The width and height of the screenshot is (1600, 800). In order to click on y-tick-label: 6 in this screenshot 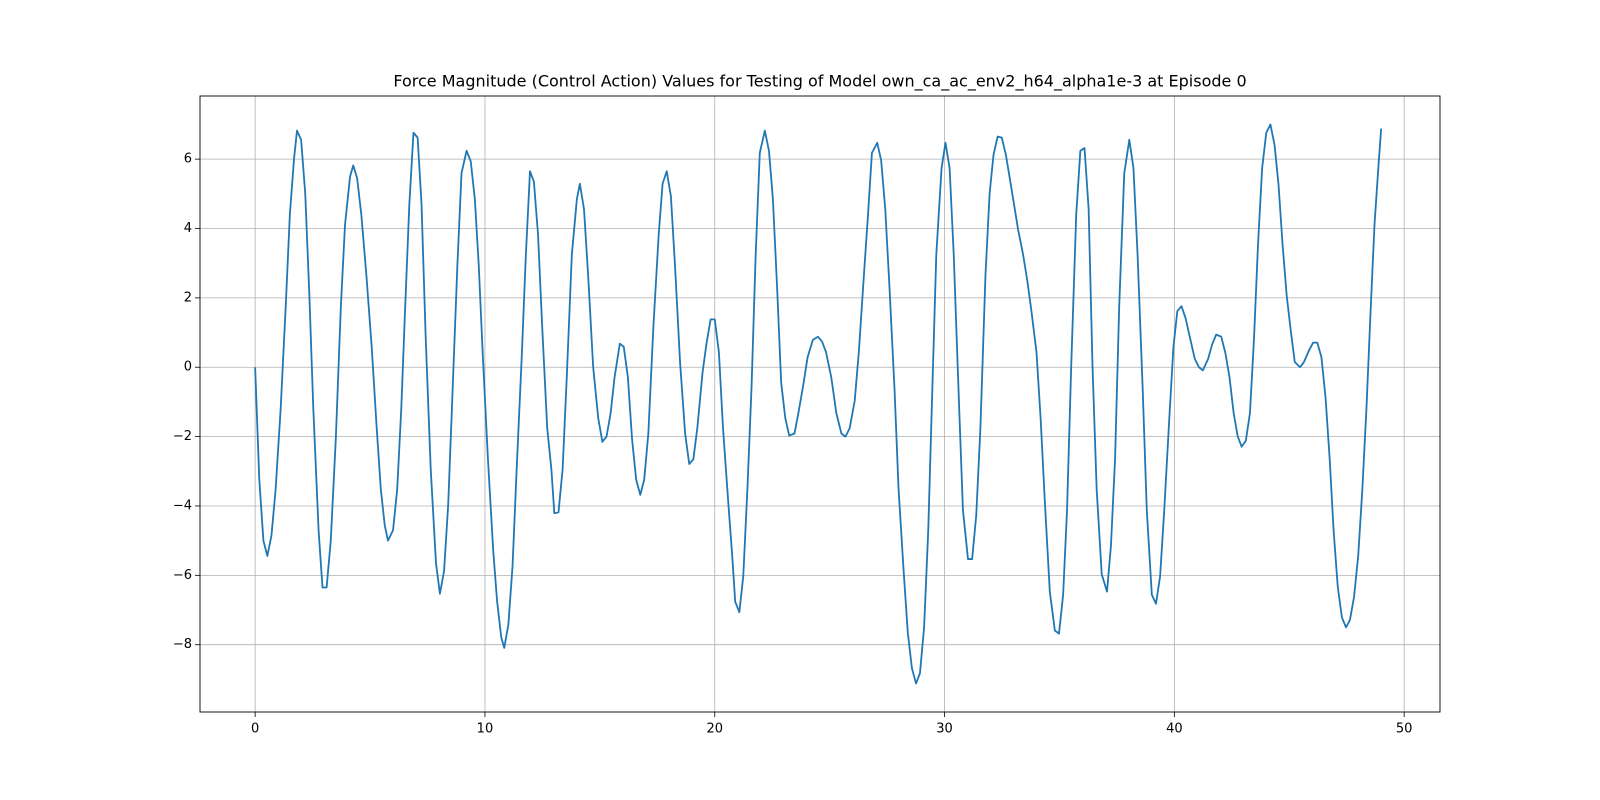, I will do `click(188, 159)`.